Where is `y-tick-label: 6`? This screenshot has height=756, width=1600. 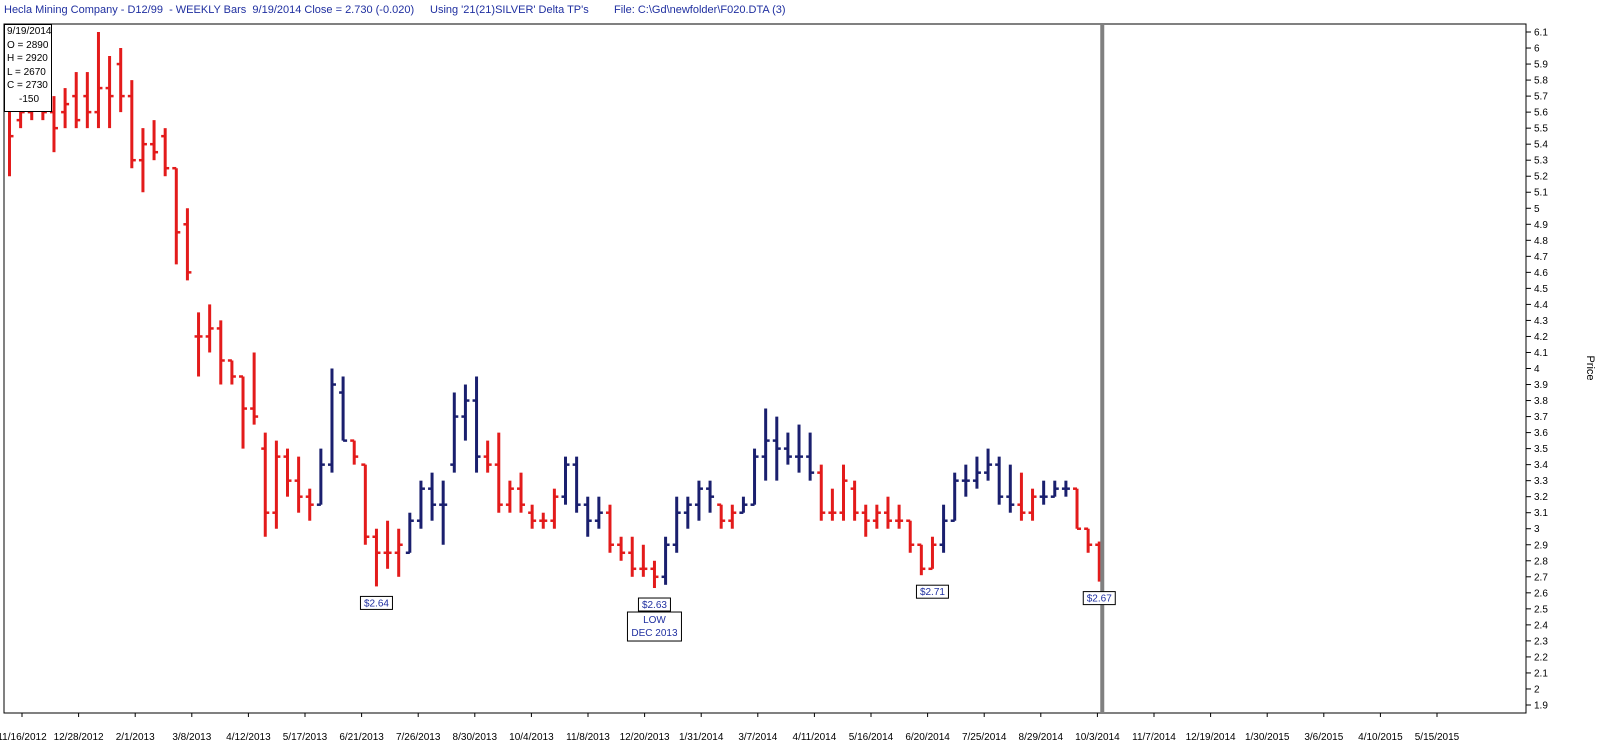
y-tick-label: 6 is located at coordinates (1537, 49).